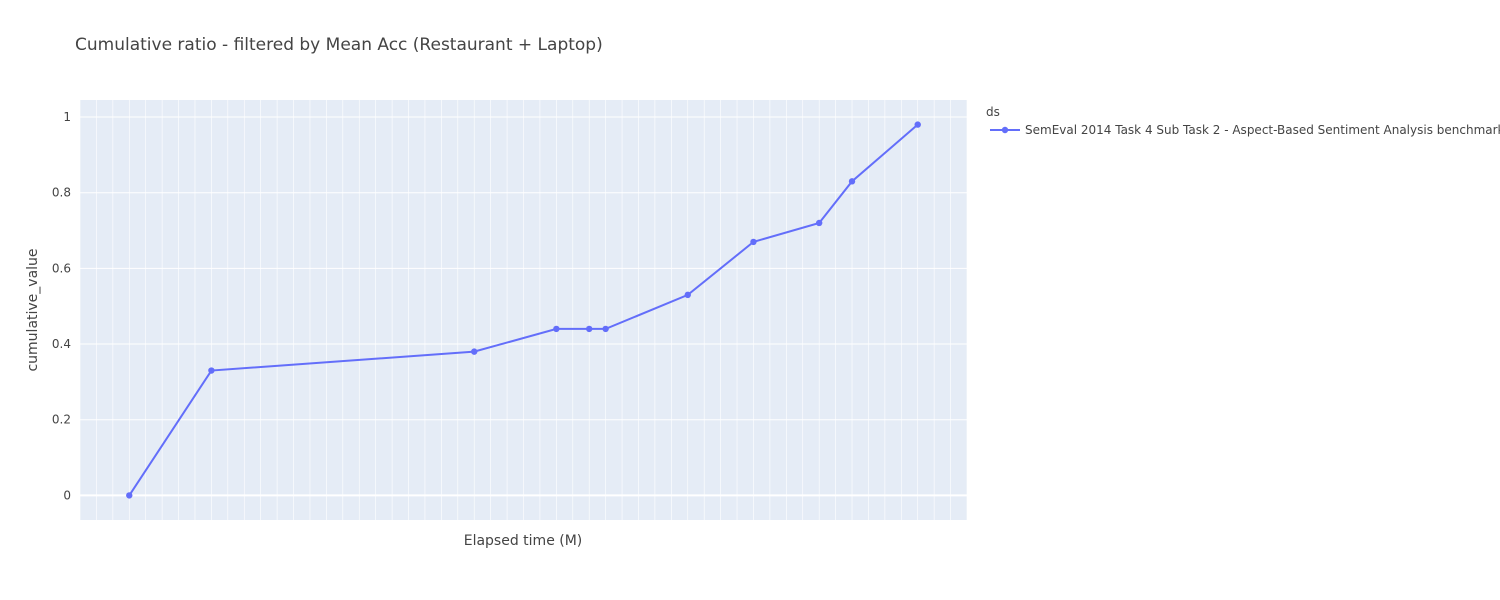 This screenshot has height=600, width=1500. I want to click on y-tick-label: 1, so click(67, 117).